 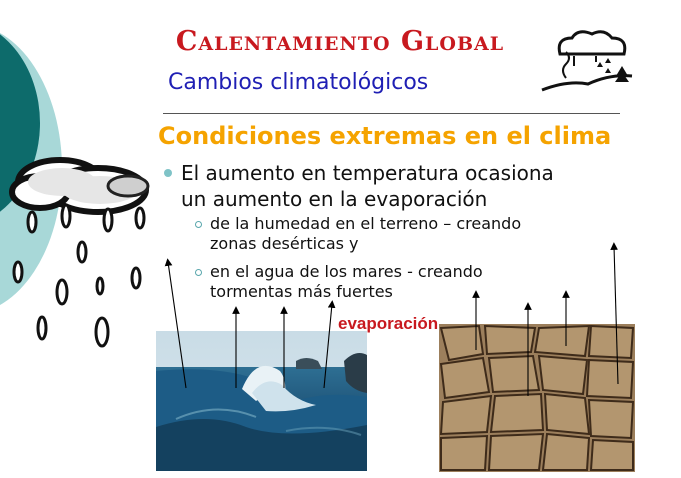 I want to click on slide-title: Calentamiento Global, so click(x=340, y=41).